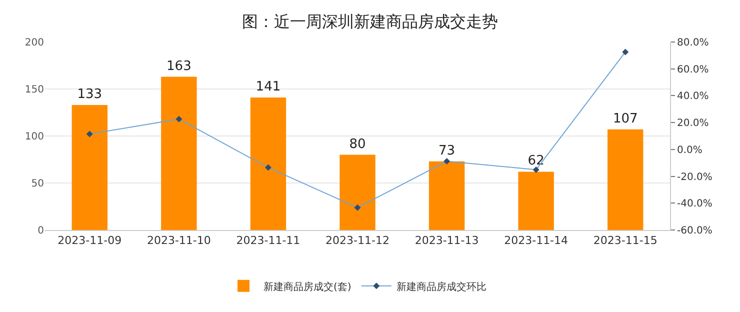 The image size is (740, 312). I want to click on y2-tick-label: 80.0%, so click(693, 43).